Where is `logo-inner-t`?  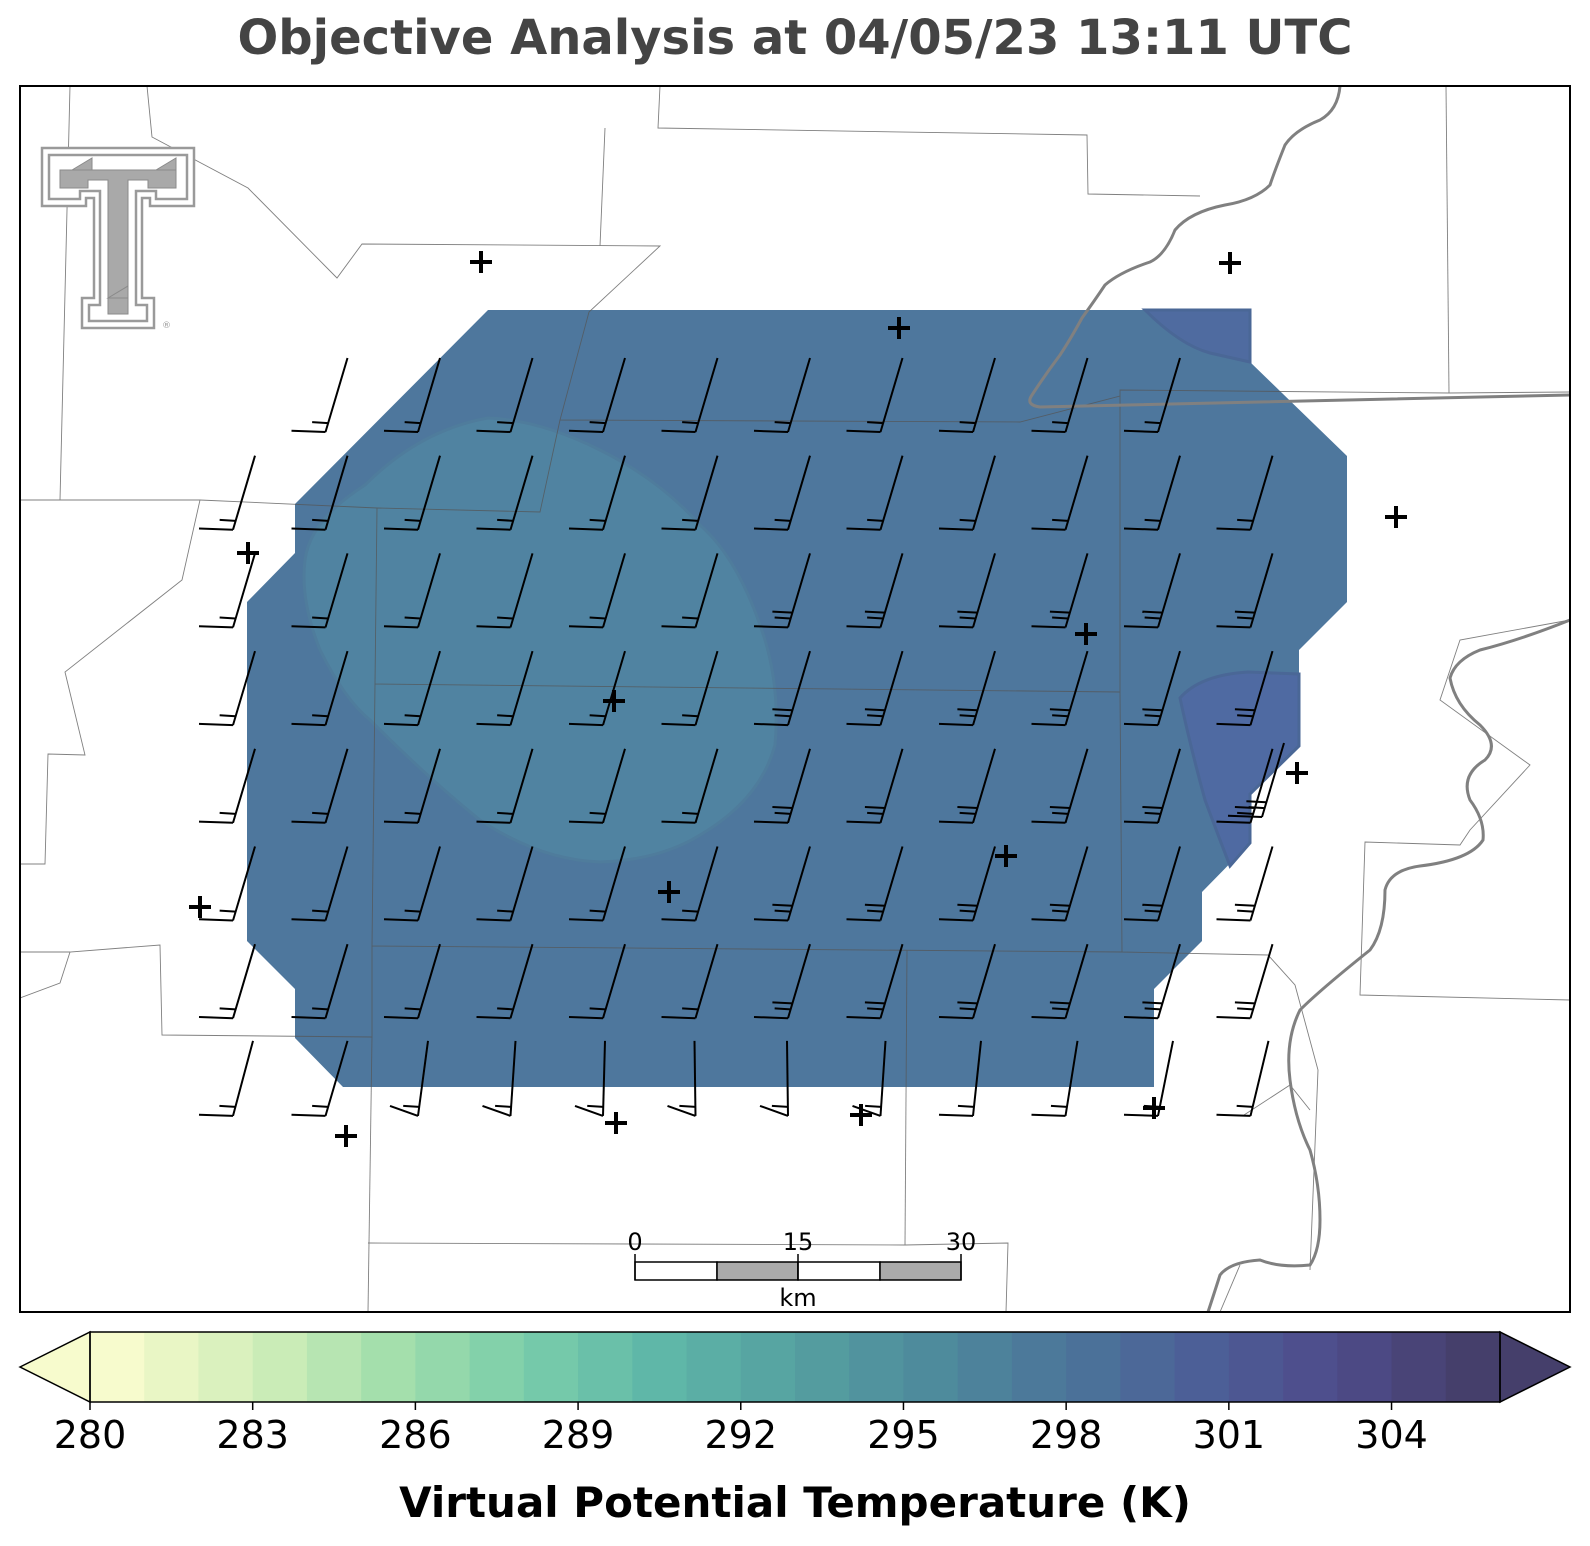
logo-inner-t is located at coordinates (118, 236).